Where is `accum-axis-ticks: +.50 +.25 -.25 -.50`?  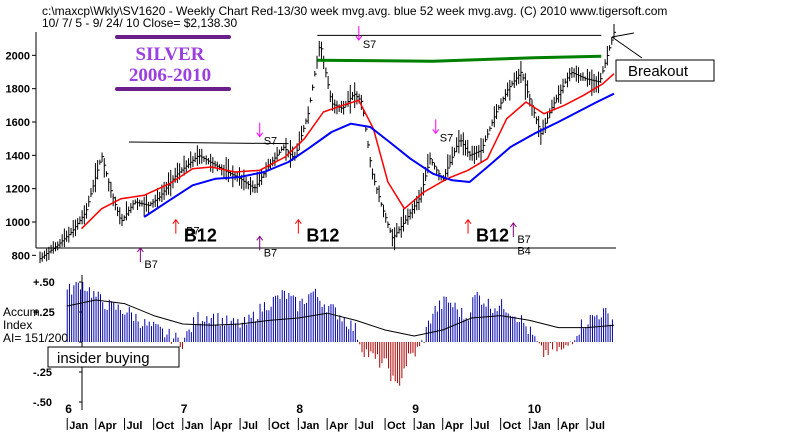 accum-axis-ticks: +.50 +.25 -.25 -.50 is located at coordinates (57, 343).